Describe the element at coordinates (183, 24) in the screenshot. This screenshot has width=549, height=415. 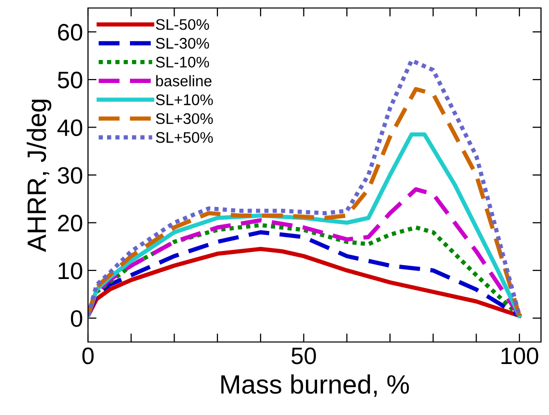
I see `legend-label: SL-50%` at that location.